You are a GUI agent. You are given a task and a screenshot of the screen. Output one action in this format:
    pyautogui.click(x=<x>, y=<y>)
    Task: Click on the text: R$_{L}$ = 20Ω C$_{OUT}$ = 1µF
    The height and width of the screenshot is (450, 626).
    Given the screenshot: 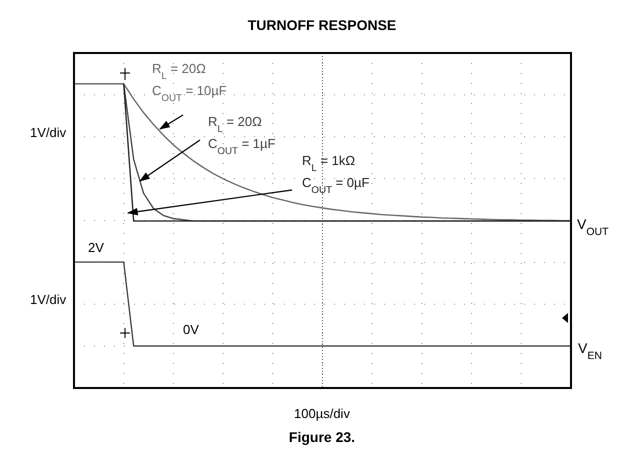 What is the action you would take?
    pyautogui.click(x=242, y=135)
    